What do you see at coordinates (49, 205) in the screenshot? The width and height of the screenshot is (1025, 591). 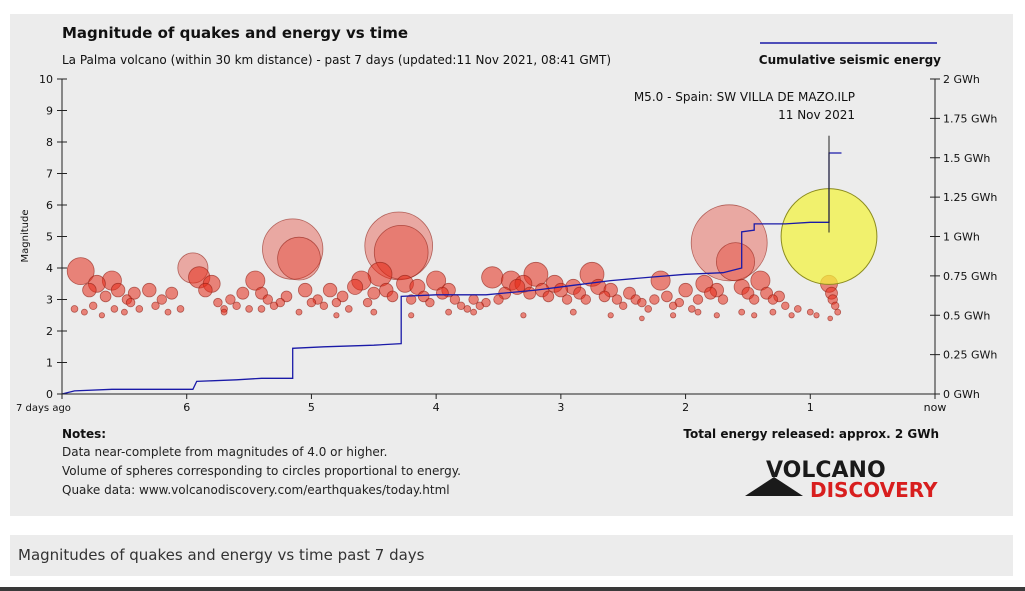 I see `y-tick-label: 6` at bounding box center [49, 205].